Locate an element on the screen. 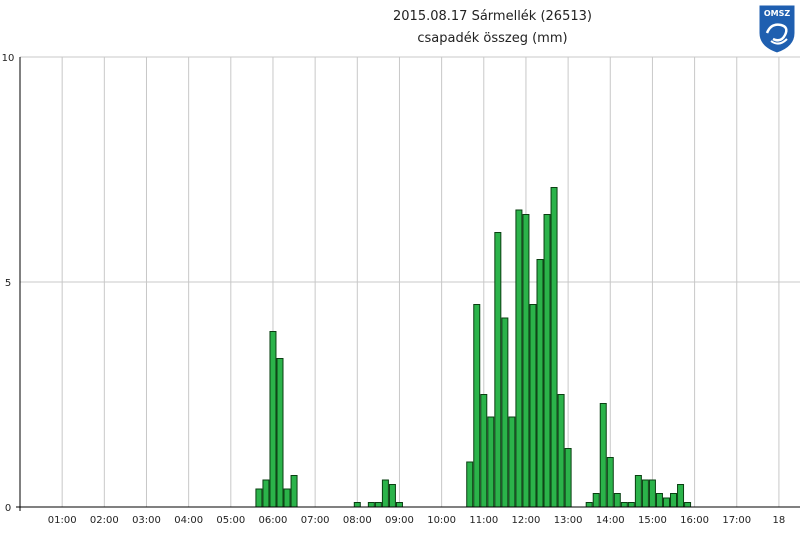 Image resolution: width=800 pixels, height=536 pixels. x-tick-label: 07:00 is located at coordinates (315, 520).